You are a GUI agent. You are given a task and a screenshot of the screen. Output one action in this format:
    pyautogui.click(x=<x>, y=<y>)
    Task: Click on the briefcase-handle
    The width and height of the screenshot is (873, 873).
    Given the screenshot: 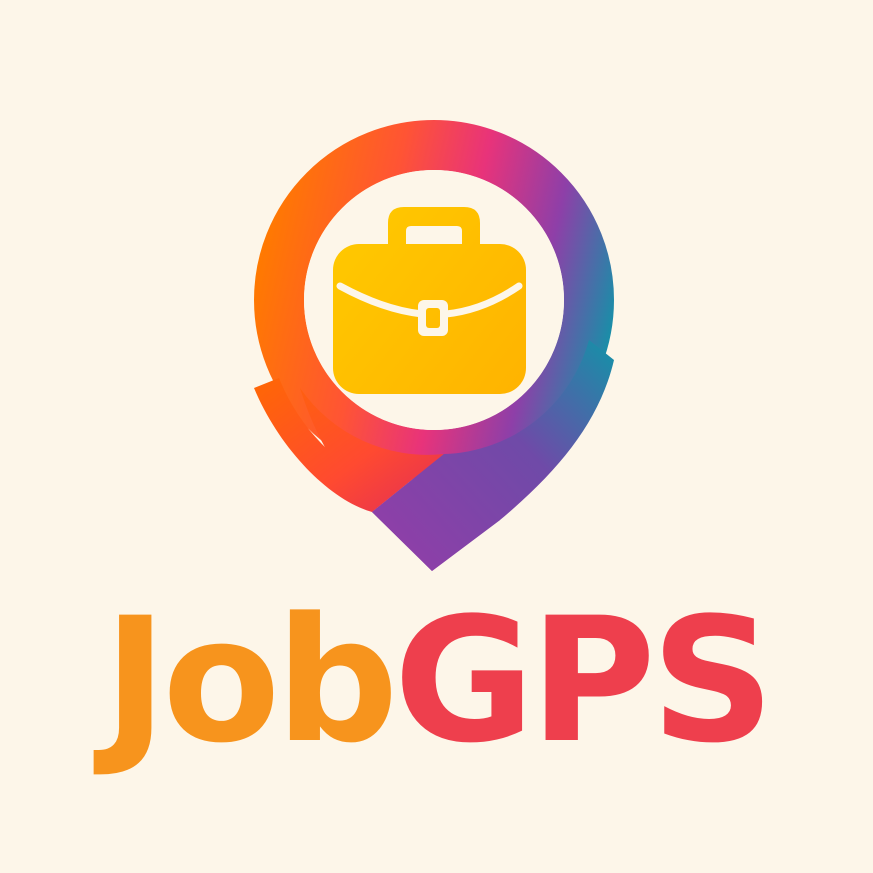 What is the action you would take?
    pyautogui.click(x=434, y=228)
    